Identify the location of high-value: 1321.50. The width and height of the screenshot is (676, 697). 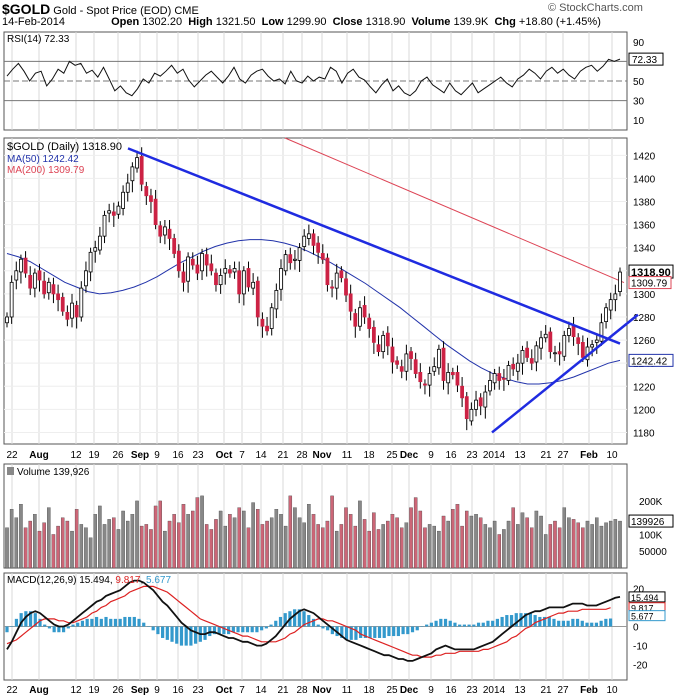
(235, 22).